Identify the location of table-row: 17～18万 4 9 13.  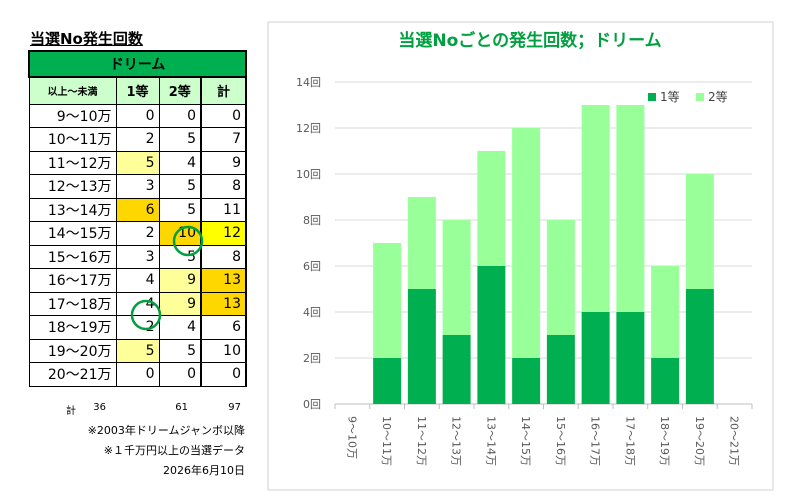
(137, 303).